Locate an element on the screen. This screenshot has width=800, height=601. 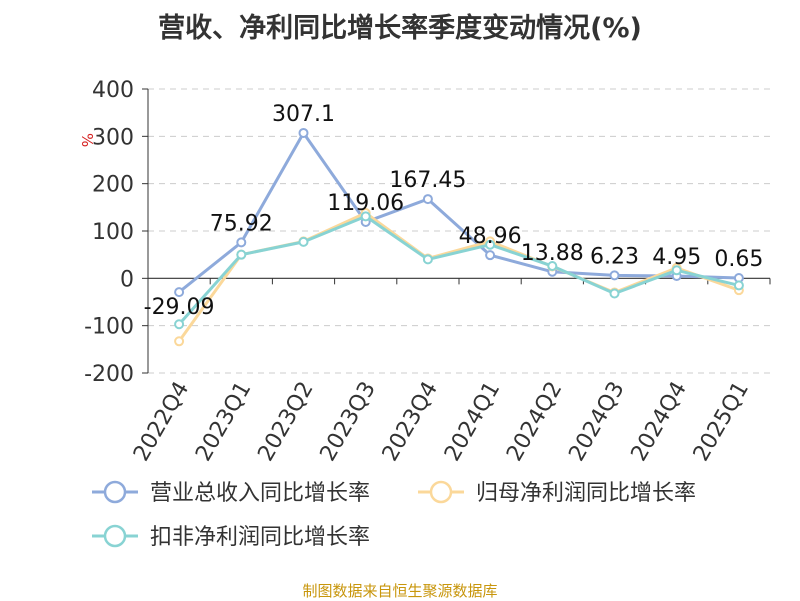
x-tick-label: 2024Q1 is located at coordinates (472, 422).